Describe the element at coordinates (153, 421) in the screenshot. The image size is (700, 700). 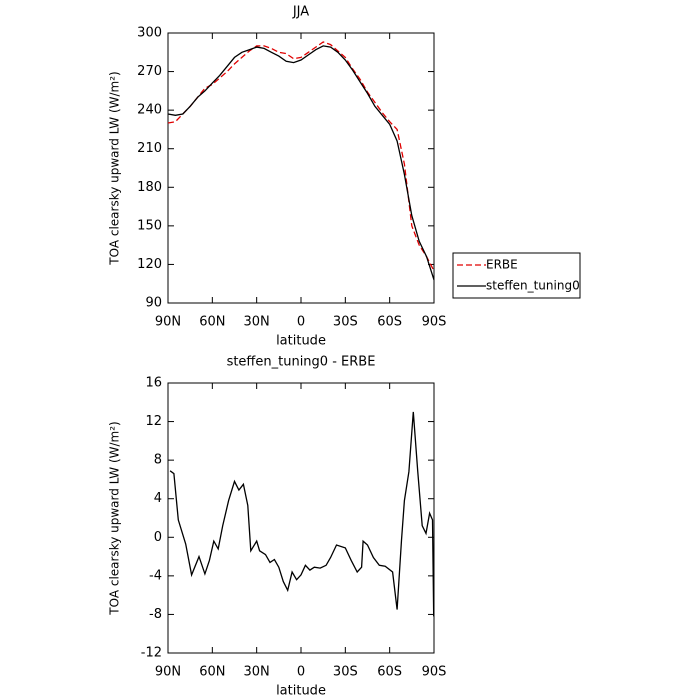
I see `y-tick-label: 12` at that location.